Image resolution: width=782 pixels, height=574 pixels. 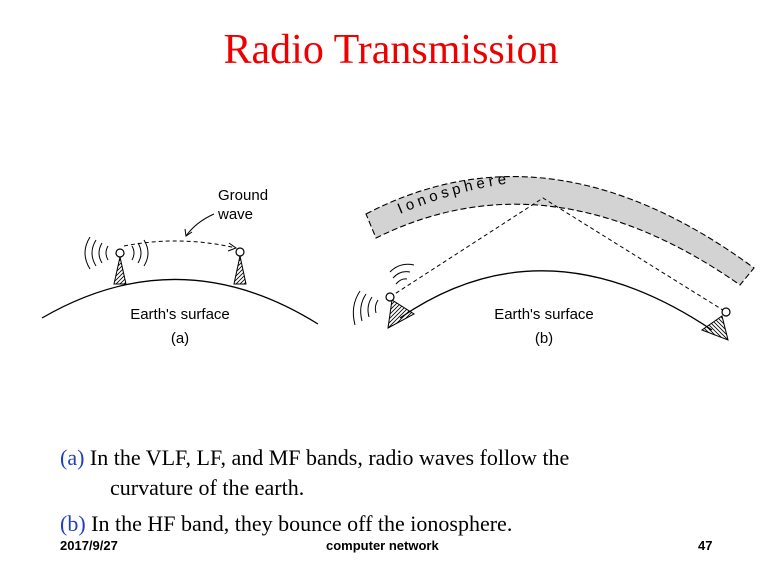 What do you see at coordinates (73, 523) in the screenshot?
I see `bullet-b-tag: (b)` at bounding box center [73, 523].